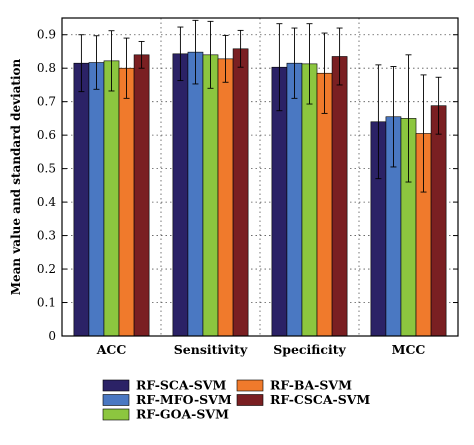 This screenshot has height=445, width=474. What do you see at coordinates (225, 197) in the screenshot?
I see `bar-rf-ba-svm-sensitivity` at bounding box center [225, 197].